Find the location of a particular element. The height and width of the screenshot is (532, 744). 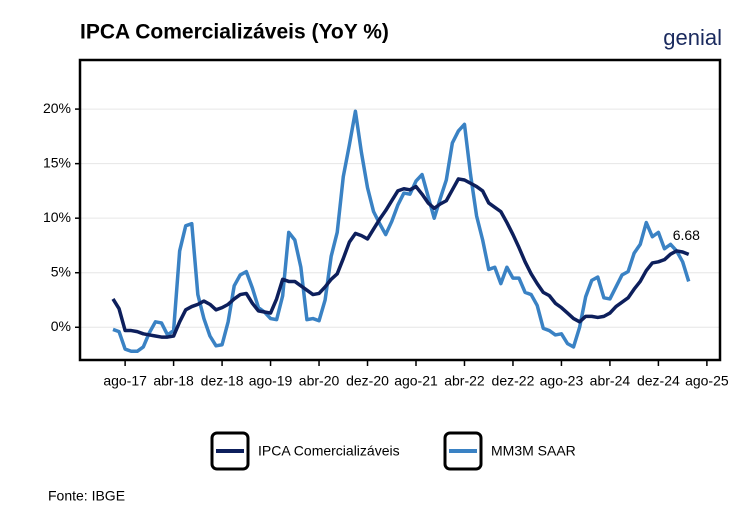

y-tick-label: 10% is located at coordinates (57, 217).